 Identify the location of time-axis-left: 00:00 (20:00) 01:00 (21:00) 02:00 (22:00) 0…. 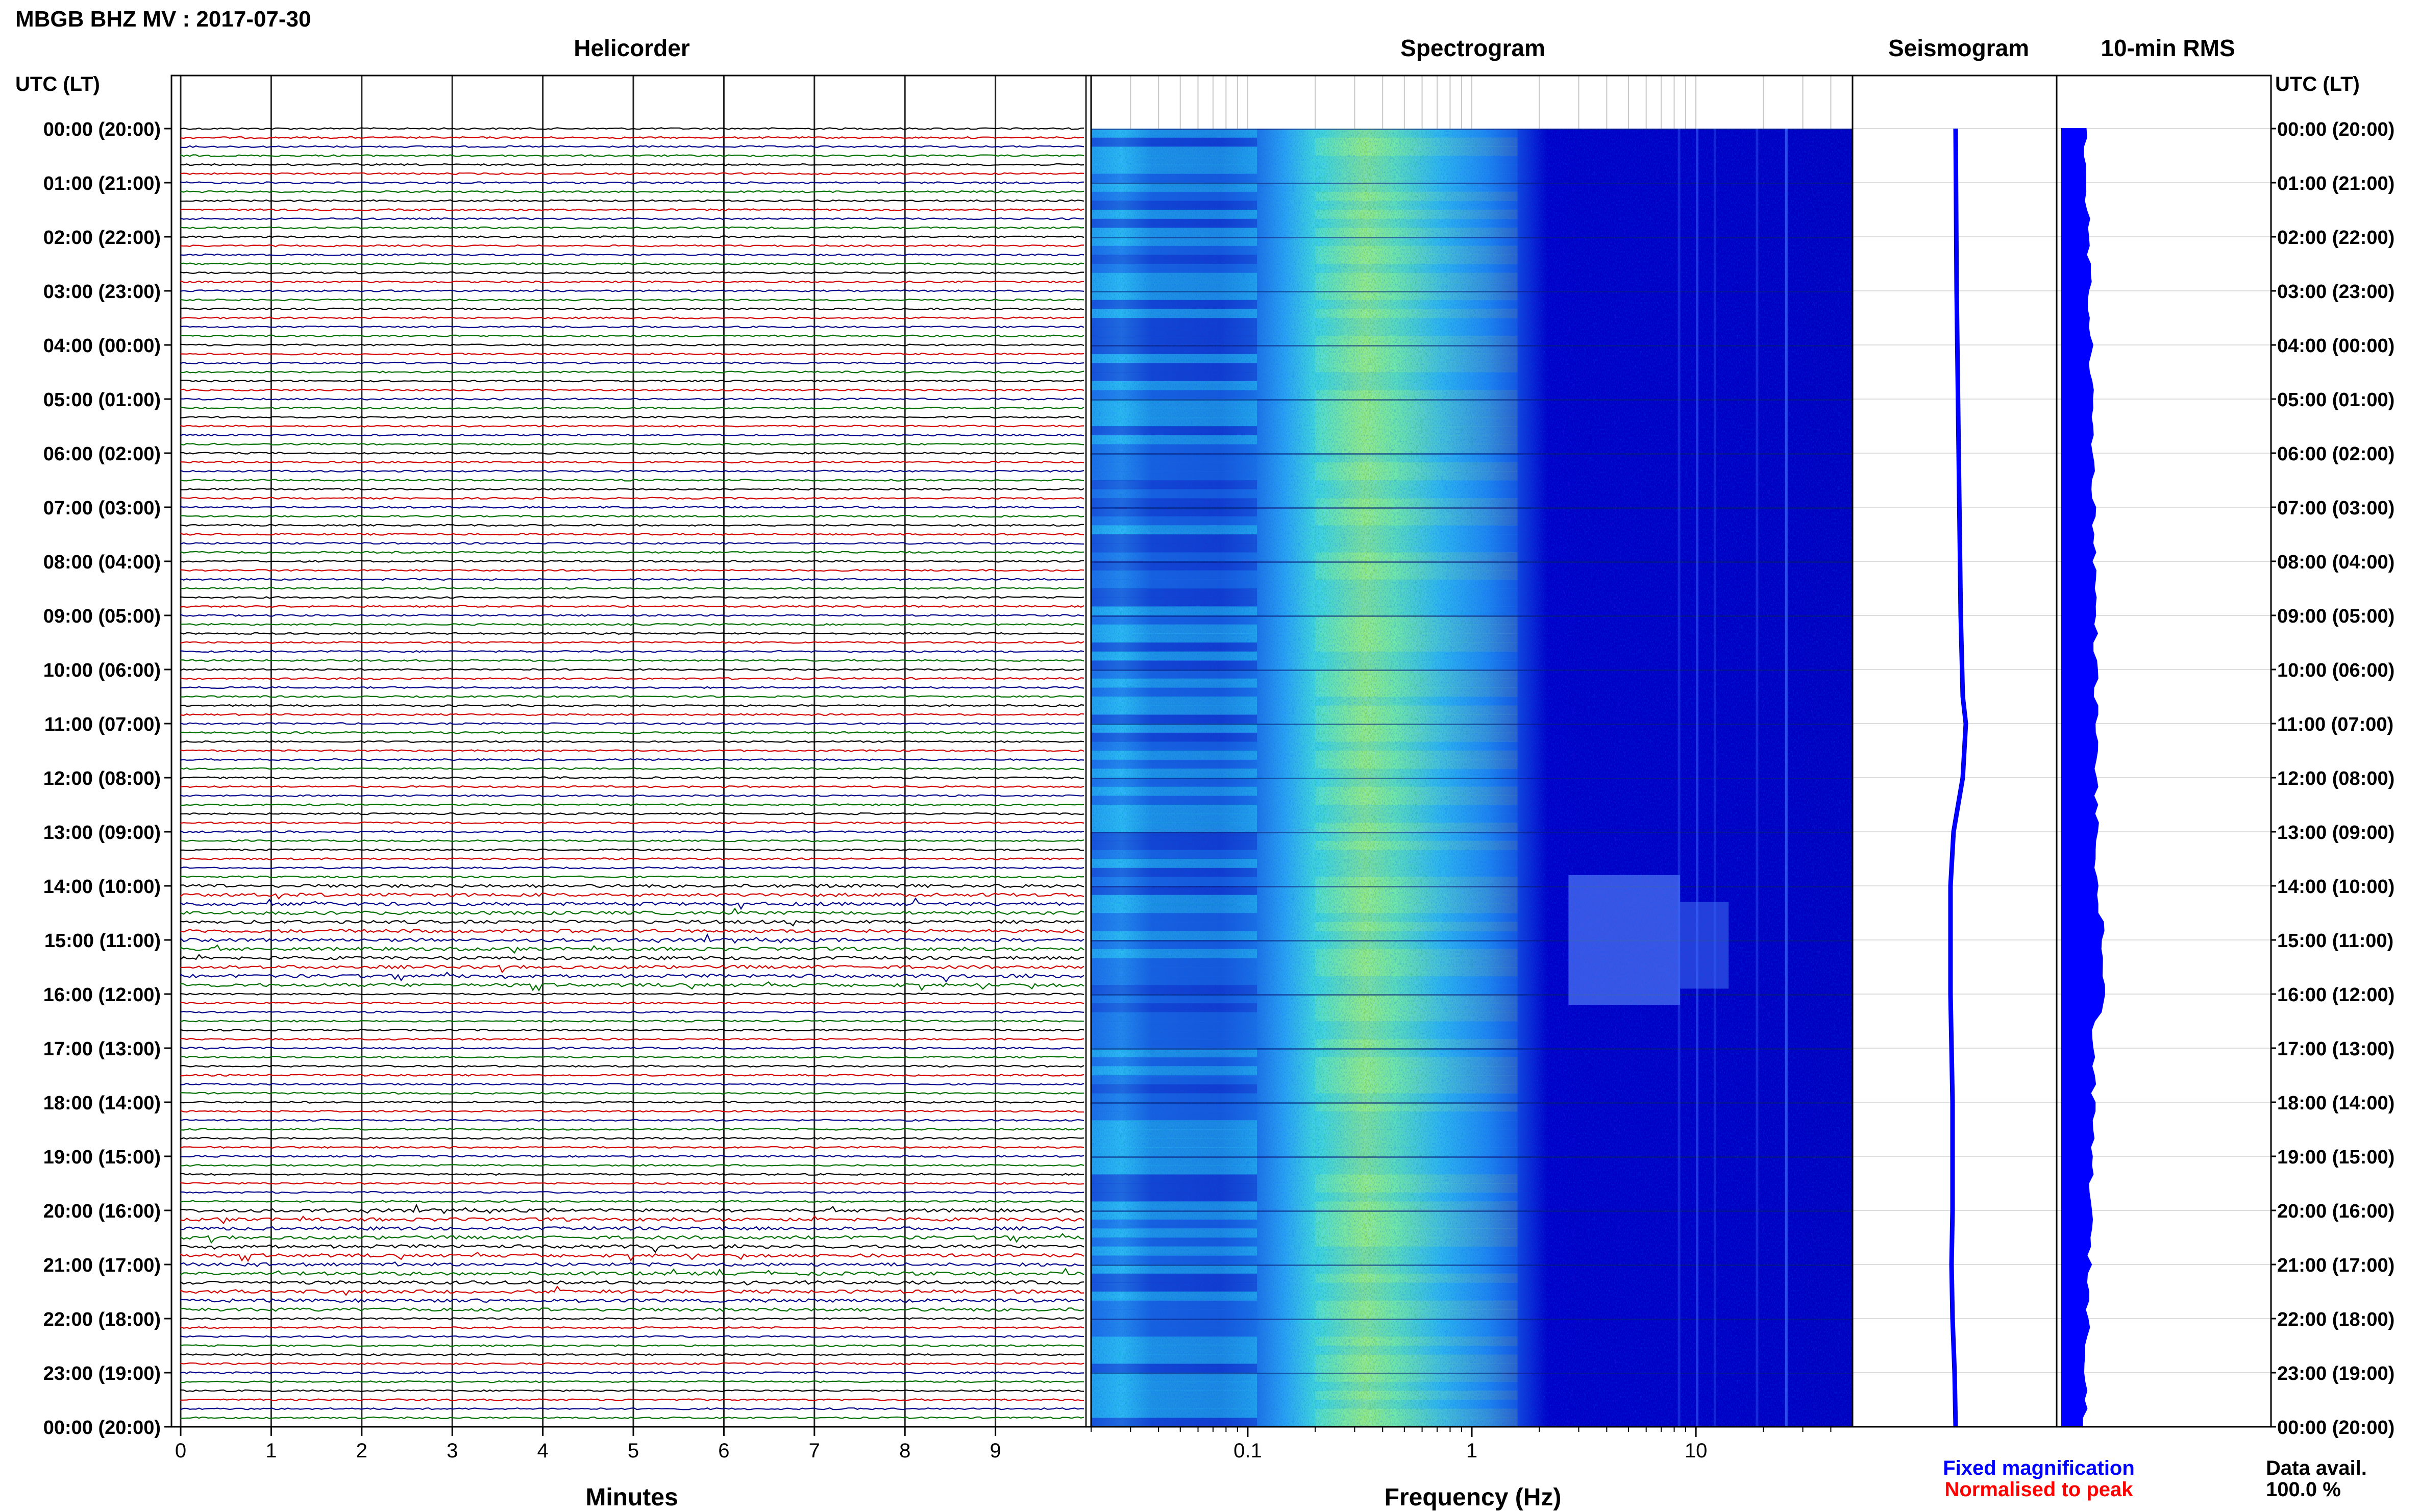
(107, 779).